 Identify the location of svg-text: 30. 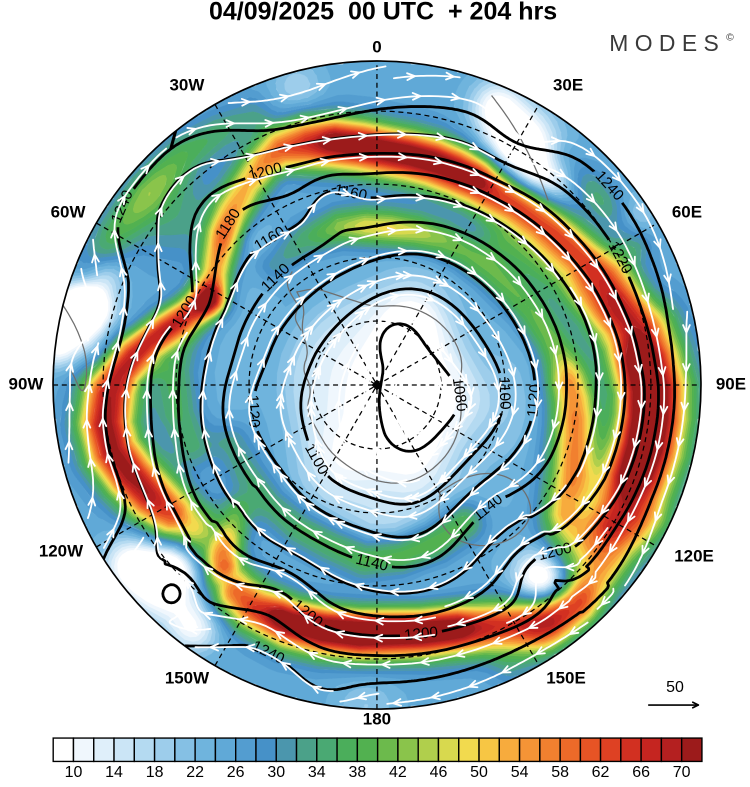
(276, 772).